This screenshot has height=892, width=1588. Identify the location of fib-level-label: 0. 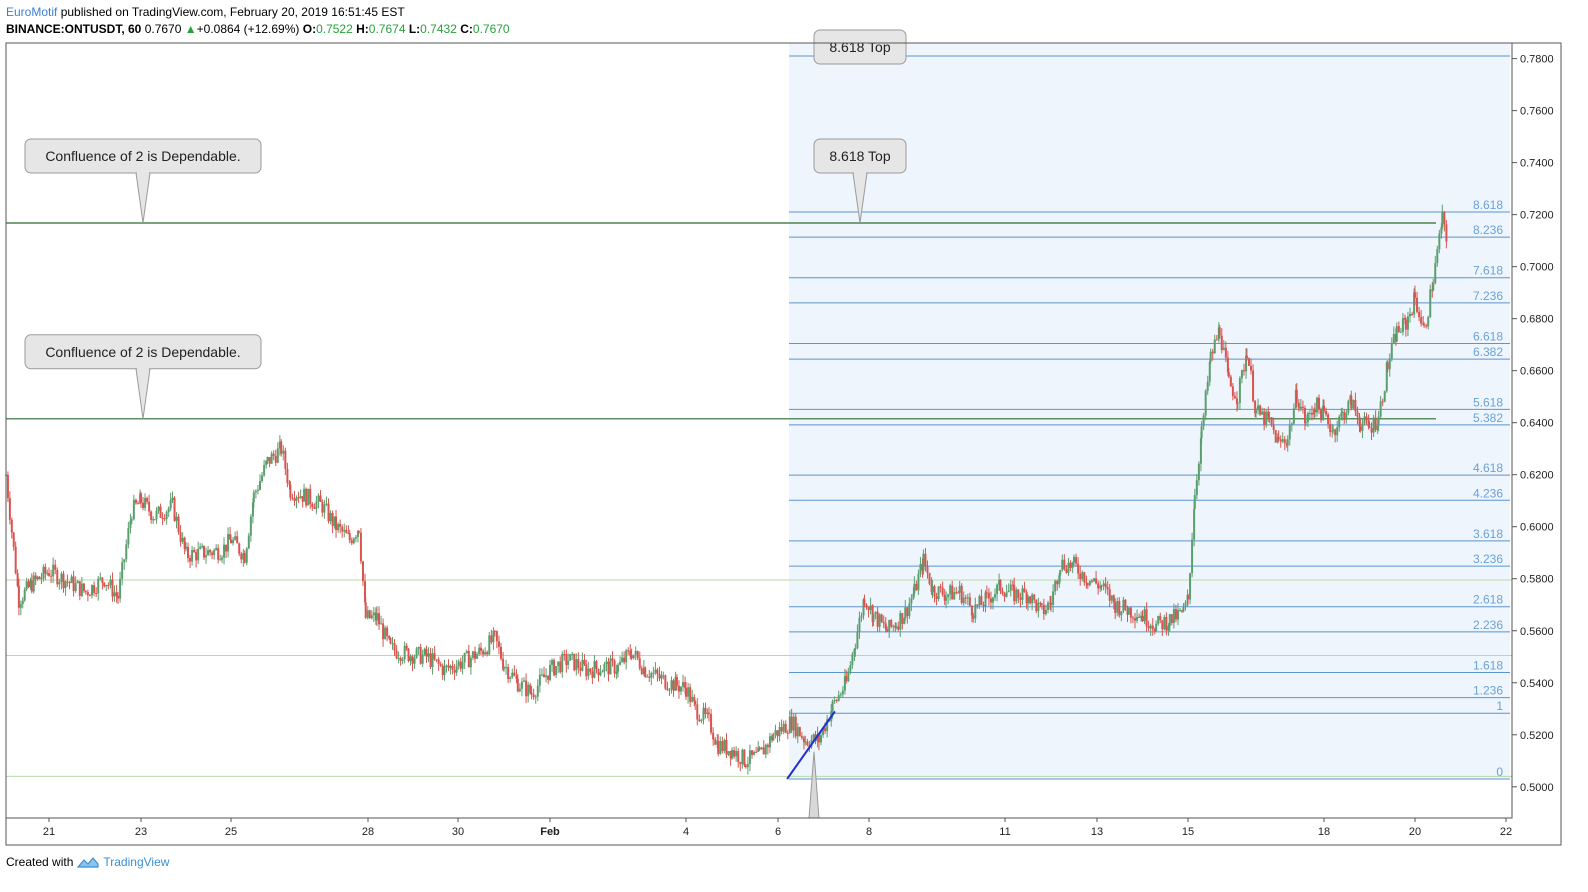
(1499, 772).